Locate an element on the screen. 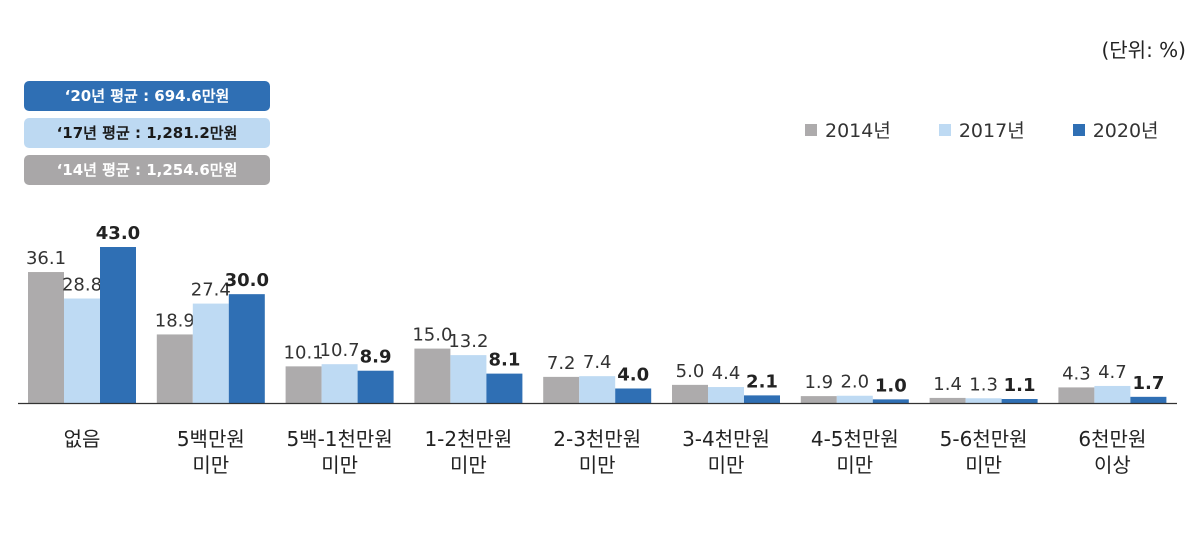  data-label: 5.0 is located at coordinates (690, 371).